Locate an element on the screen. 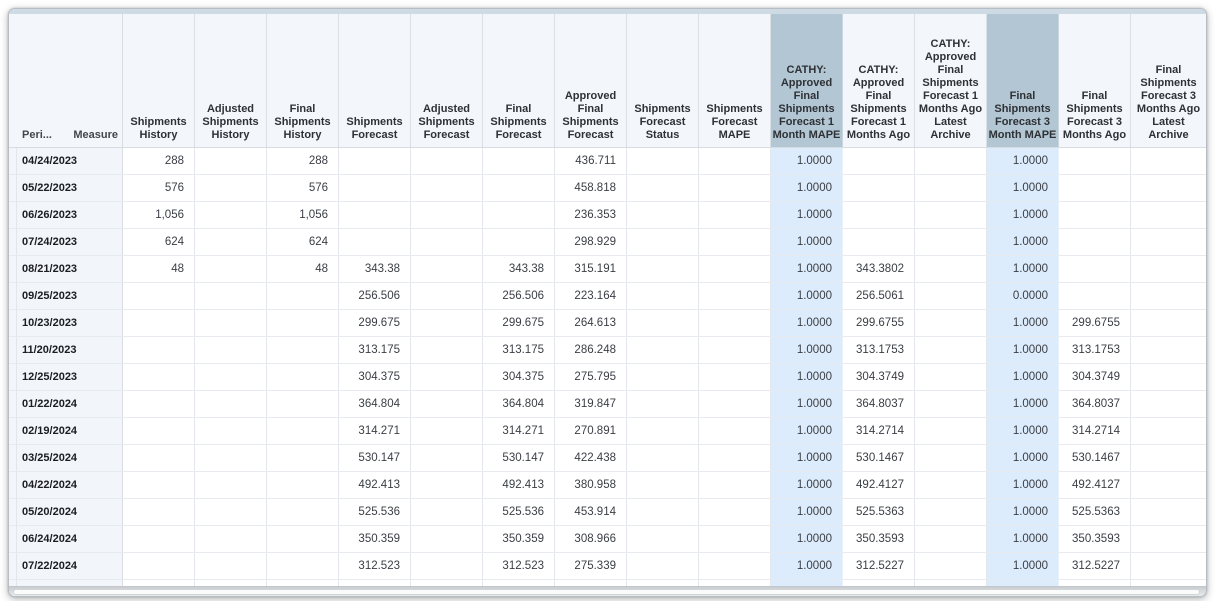 The height and width of the screenshot is (601, 1215). column-header-final-shipments-forecast-3-months-ago: Final Shipments Forecast 3 Months Ago is located at coordinates (1095, 80).